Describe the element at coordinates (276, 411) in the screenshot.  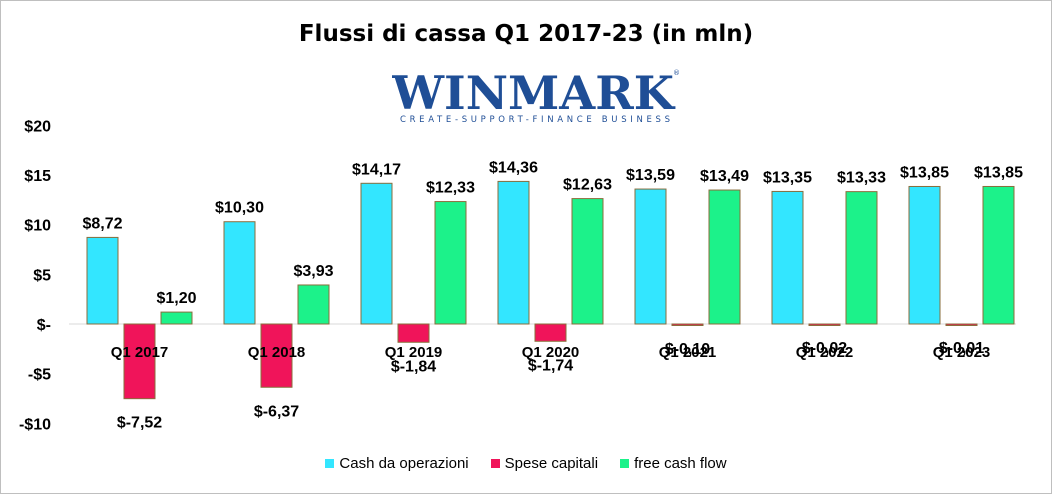
I see `data-label: $-6,37` at that location.